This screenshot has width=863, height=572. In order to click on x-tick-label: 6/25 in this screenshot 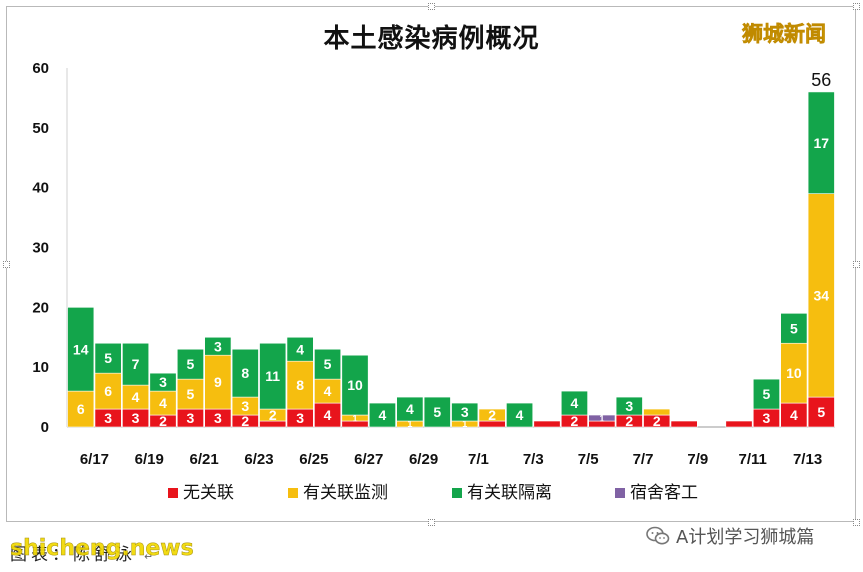, I will do `click(313, 459)`.